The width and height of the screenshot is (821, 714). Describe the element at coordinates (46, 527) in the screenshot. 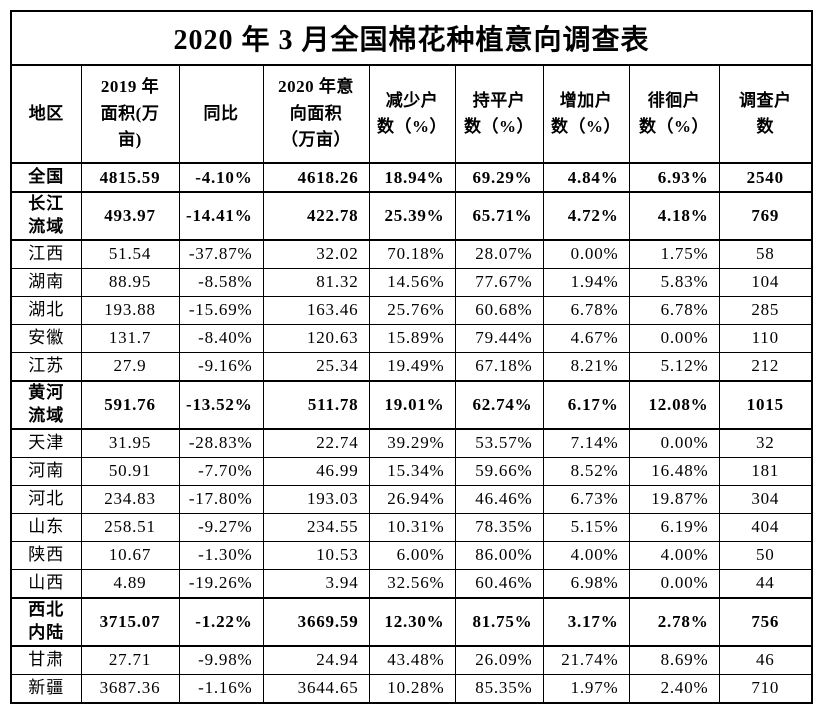

I see `region-cell: 山东` at that location.